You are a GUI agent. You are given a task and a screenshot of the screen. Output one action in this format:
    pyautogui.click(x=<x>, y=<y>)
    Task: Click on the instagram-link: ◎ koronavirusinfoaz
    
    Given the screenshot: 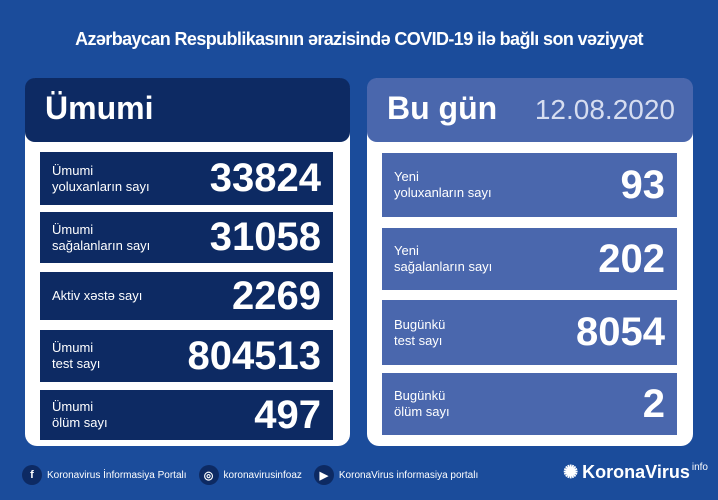 What is the action you would take?
    pyautogui.click(x=250, y=475)
    